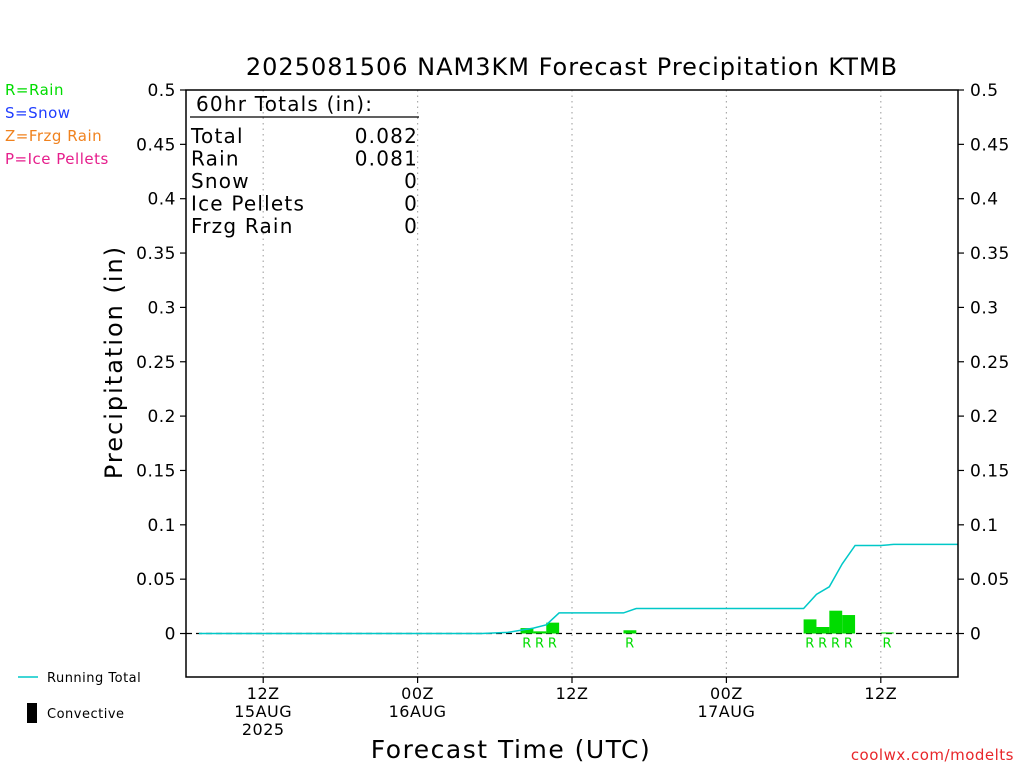 Image resolution: width=1024 pixels, height=768 pixels. I want to click on y-tick-label-right: 0.35, so click(990, 254).